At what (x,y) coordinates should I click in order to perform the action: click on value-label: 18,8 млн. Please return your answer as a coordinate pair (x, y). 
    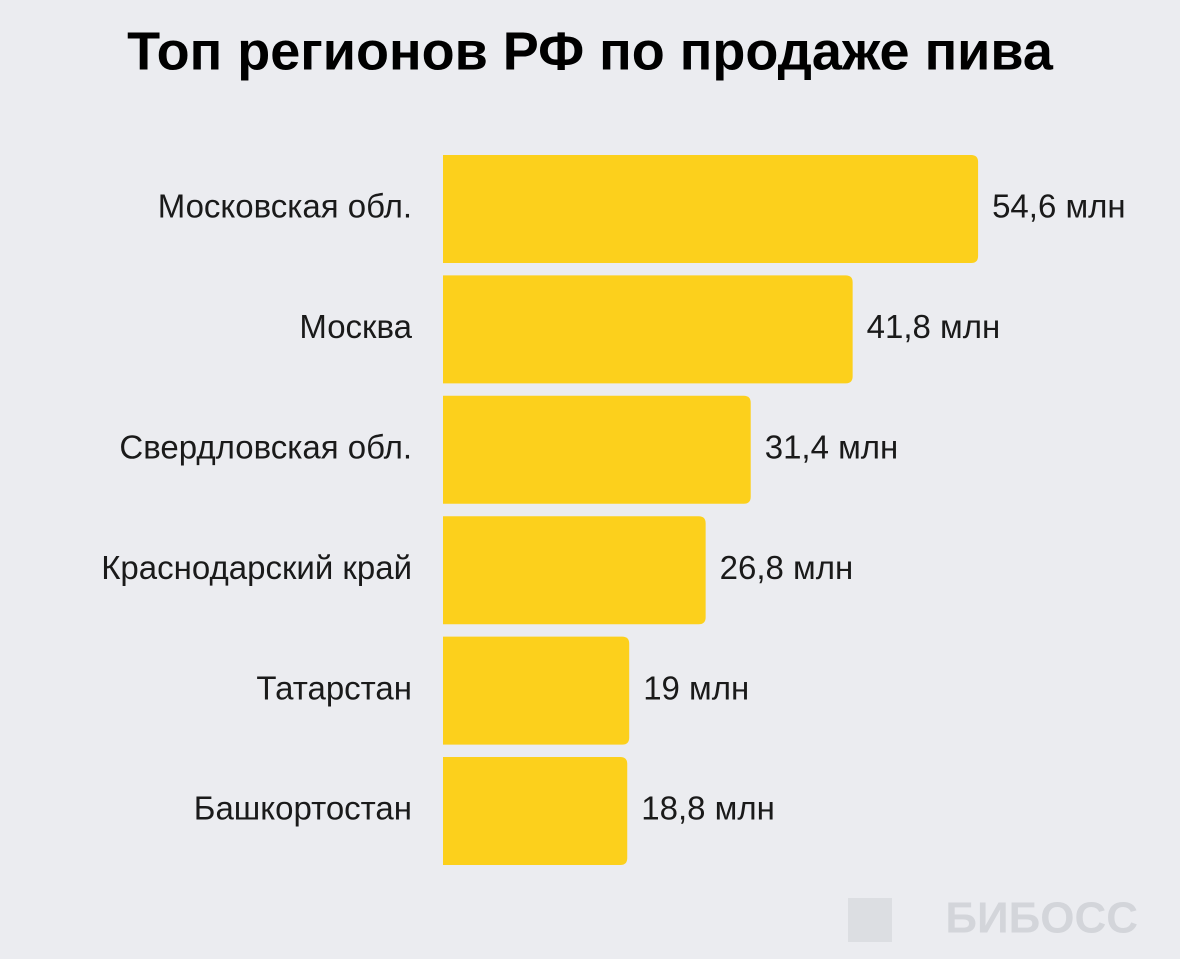
    Looking at the image, I should click on (708, 808).